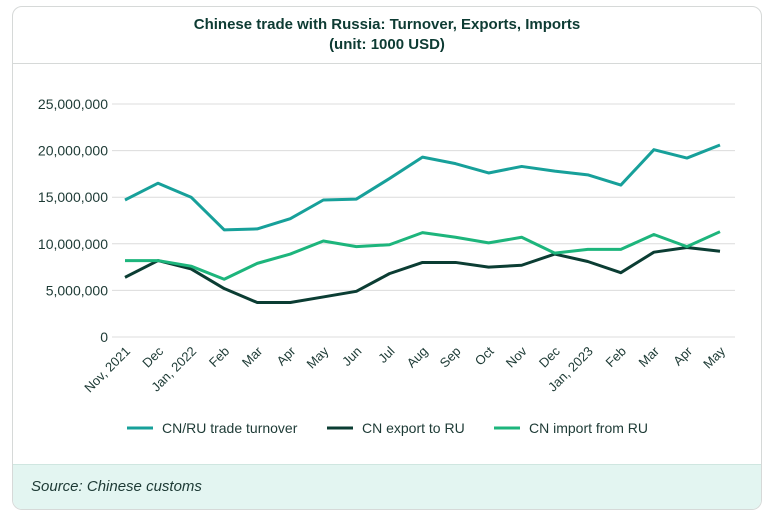 This screenshot has height=513, width=772. What do you see at coordinates (104, 337) in the screenshot?
I see `y-tick-label: 0` at bounding box center [104, 337].